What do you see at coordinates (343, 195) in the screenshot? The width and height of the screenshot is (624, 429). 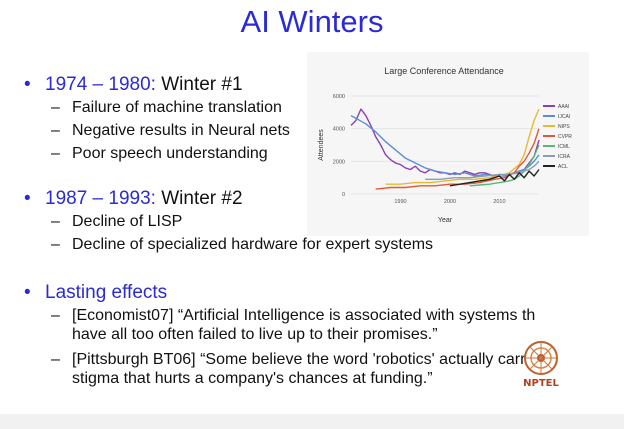 I see `y-tick-label: 0` at bounding box center [343, 195].